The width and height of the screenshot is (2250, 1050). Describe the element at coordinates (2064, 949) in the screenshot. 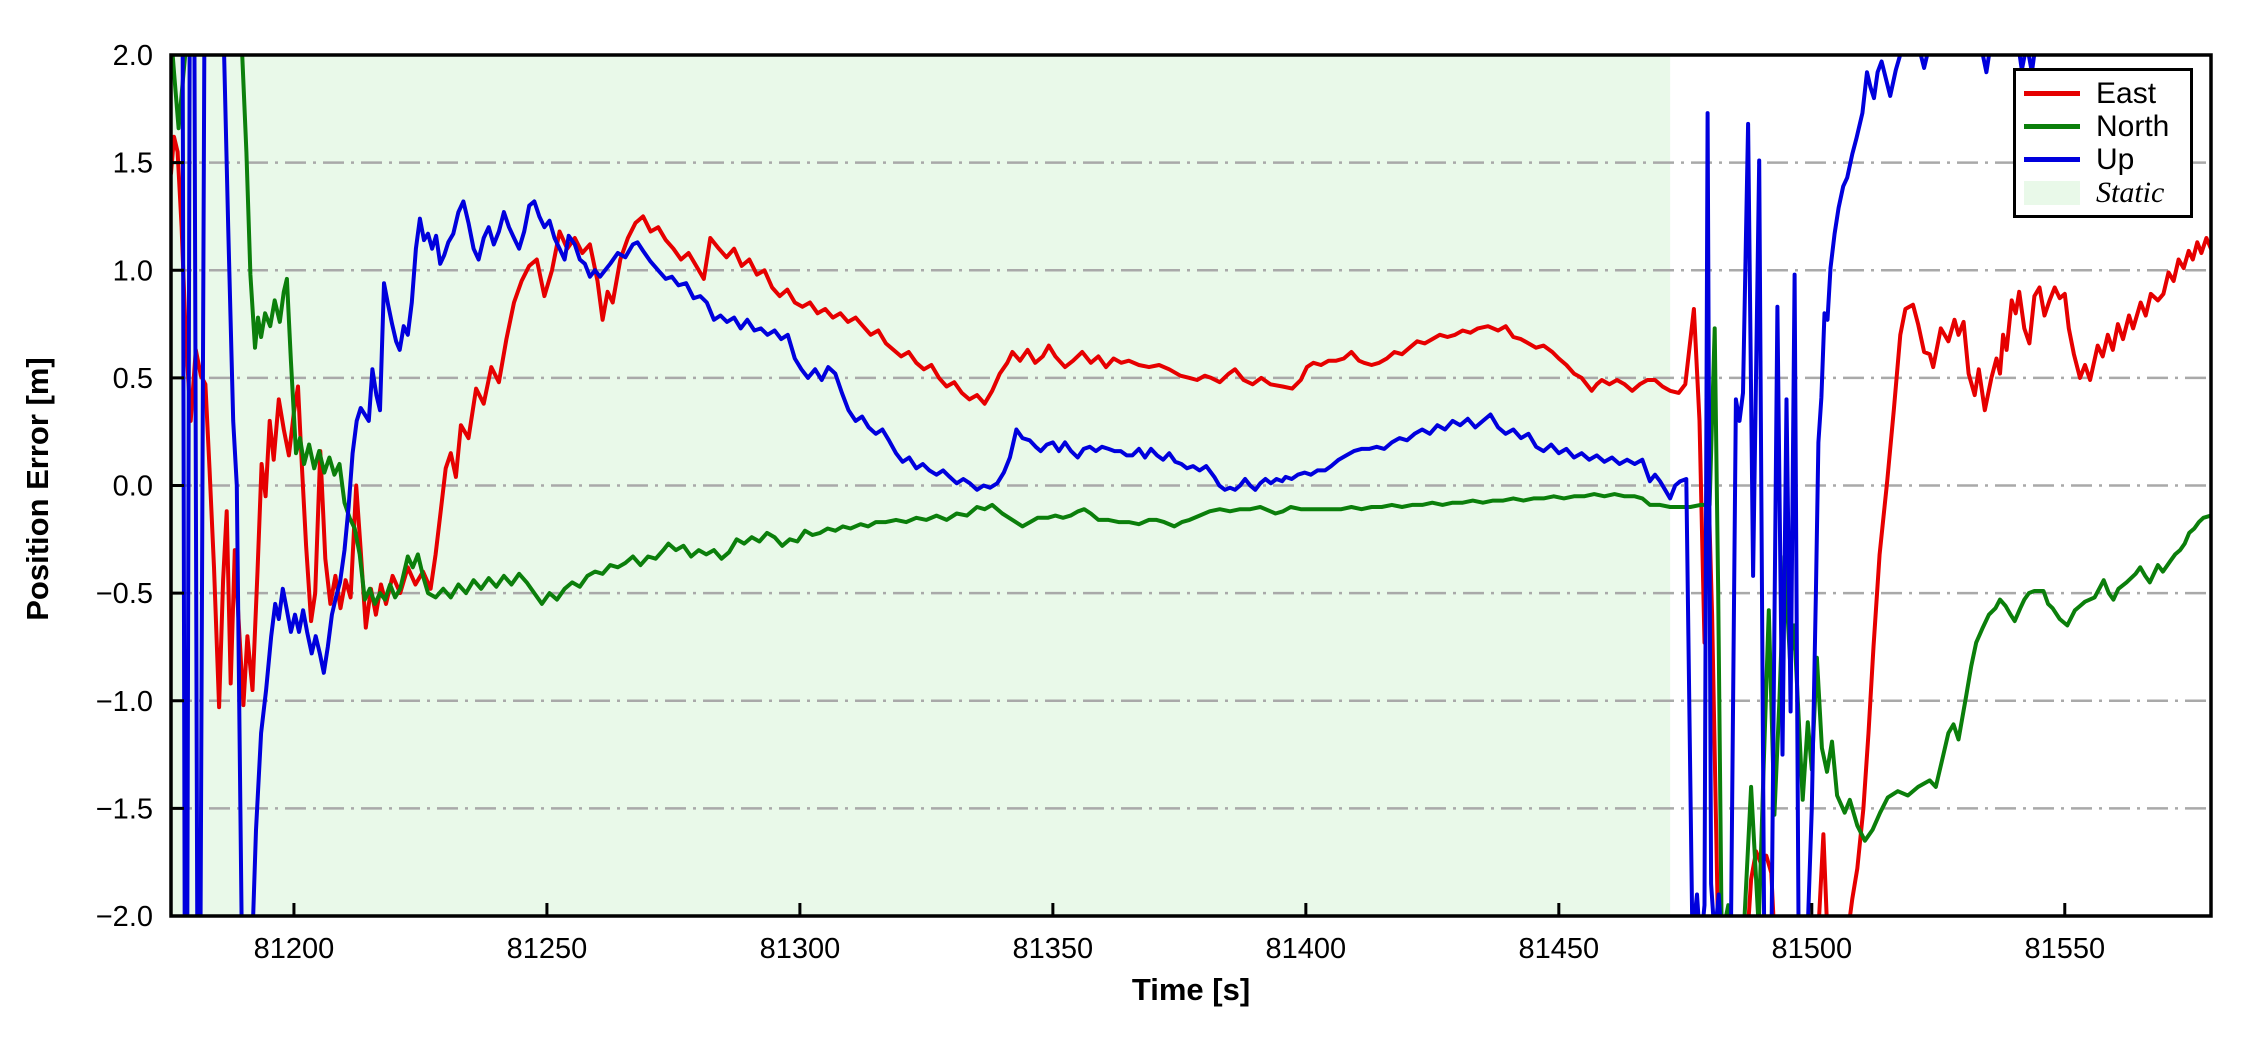

I see `x-tick-label: 81550` at that location.